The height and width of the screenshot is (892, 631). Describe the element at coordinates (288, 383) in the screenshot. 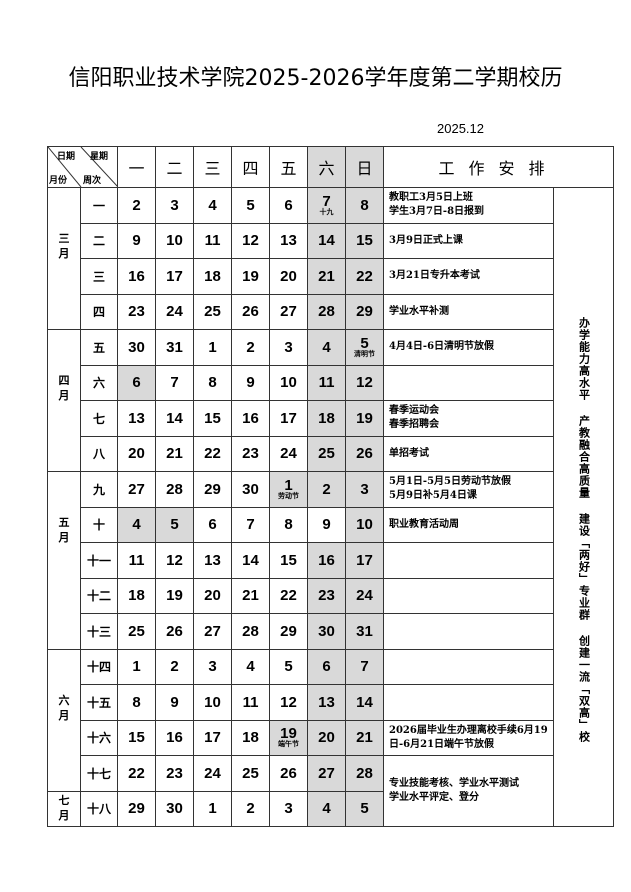

I see `day-number: 10` at that location.